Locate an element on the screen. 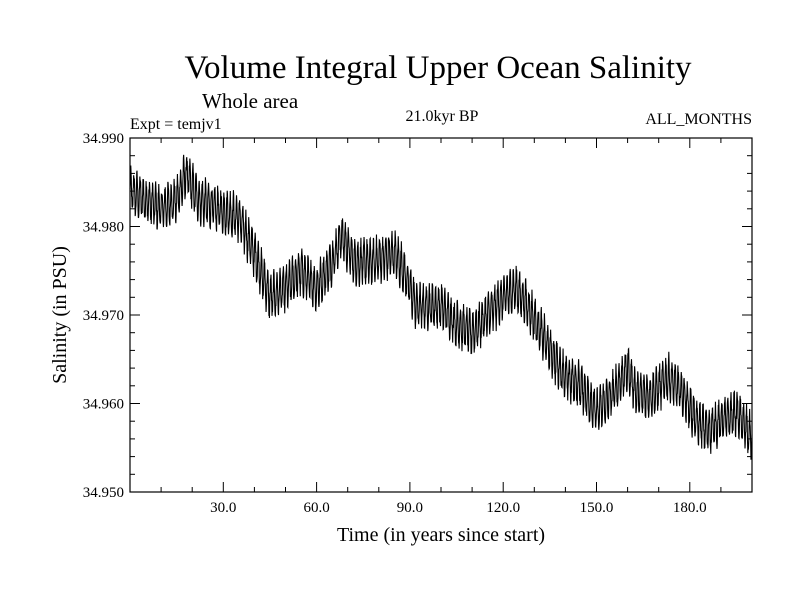 This screenshot has height=605, width=800. x-tick-label: 150.0 is located at coordinates (597, 508).